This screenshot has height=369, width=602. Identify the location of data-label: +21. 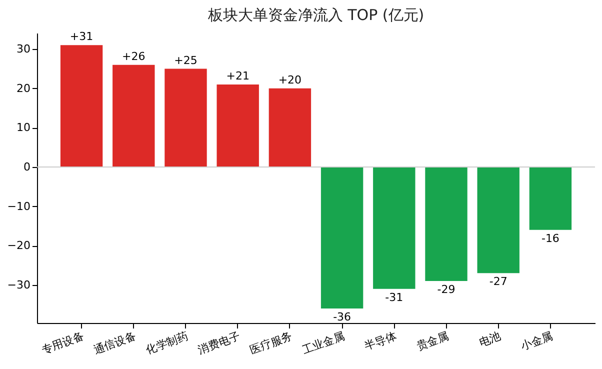
(238, 75).